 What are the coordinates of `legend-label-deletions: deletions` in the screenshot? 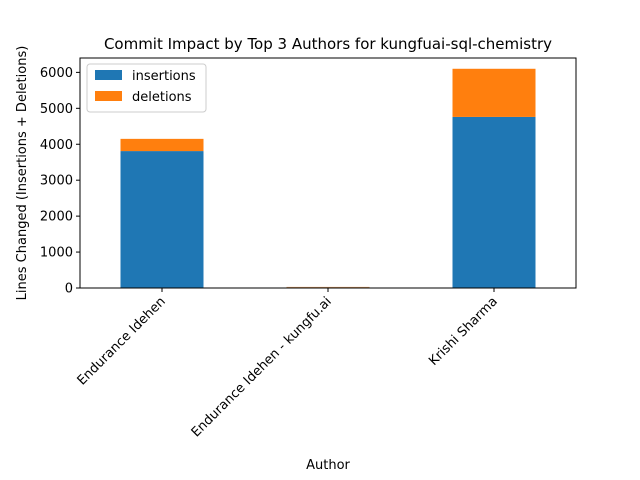 It's located at (162, 97).